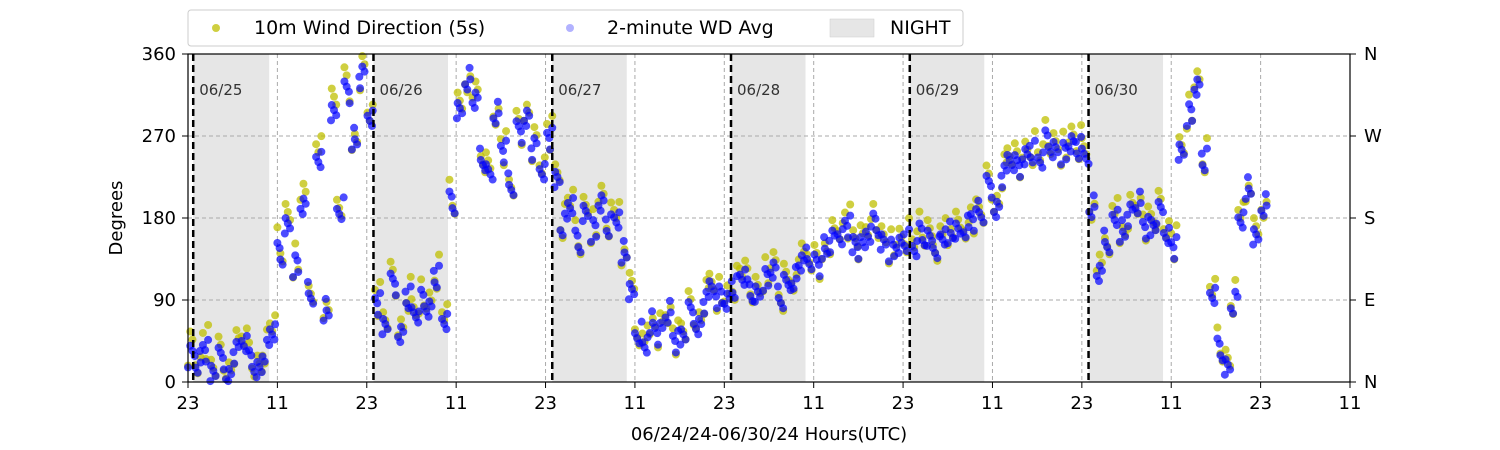 This screenshot has width=1500, height=450. I want to click on y-axis-title: Degrees, so click(116, 218).